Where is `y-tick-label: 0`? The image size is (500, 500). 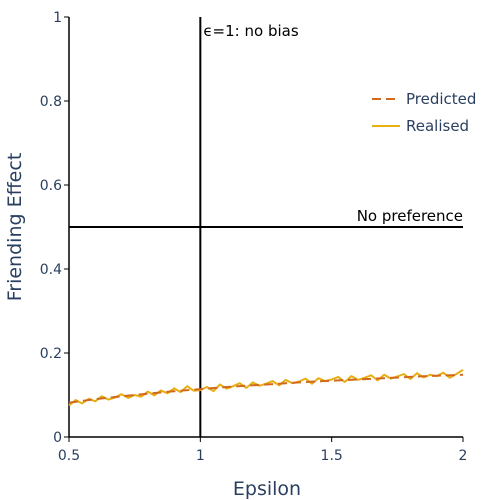 y-tick-label: 0 is located at coordinates (57, 438).